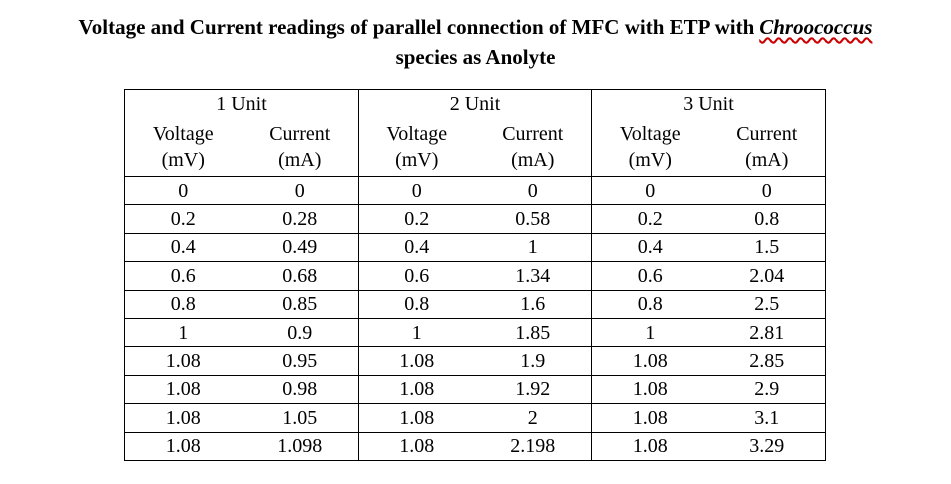 This screenshot has width=951, height=484. Describe the element at coordinates (767, 418) in the screenshot. I see `cell: 3.1` at that location.